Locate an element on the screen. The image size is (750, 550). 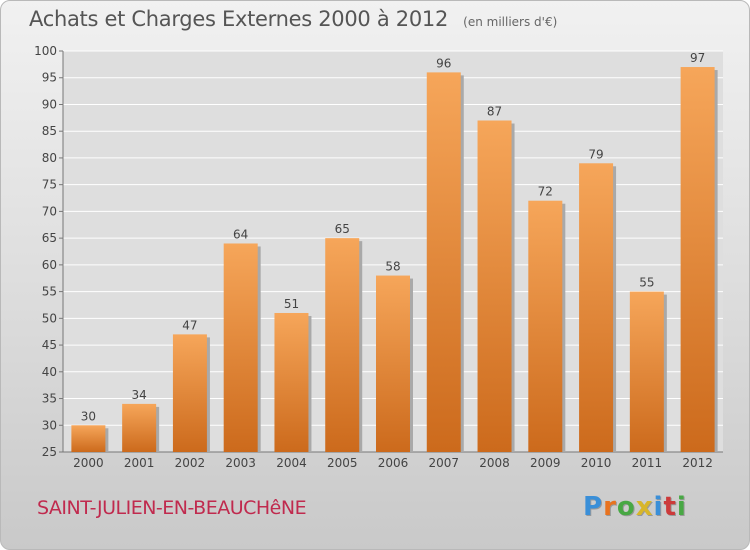
x-tick-label: 2005 is located at coordinates (342, 463).